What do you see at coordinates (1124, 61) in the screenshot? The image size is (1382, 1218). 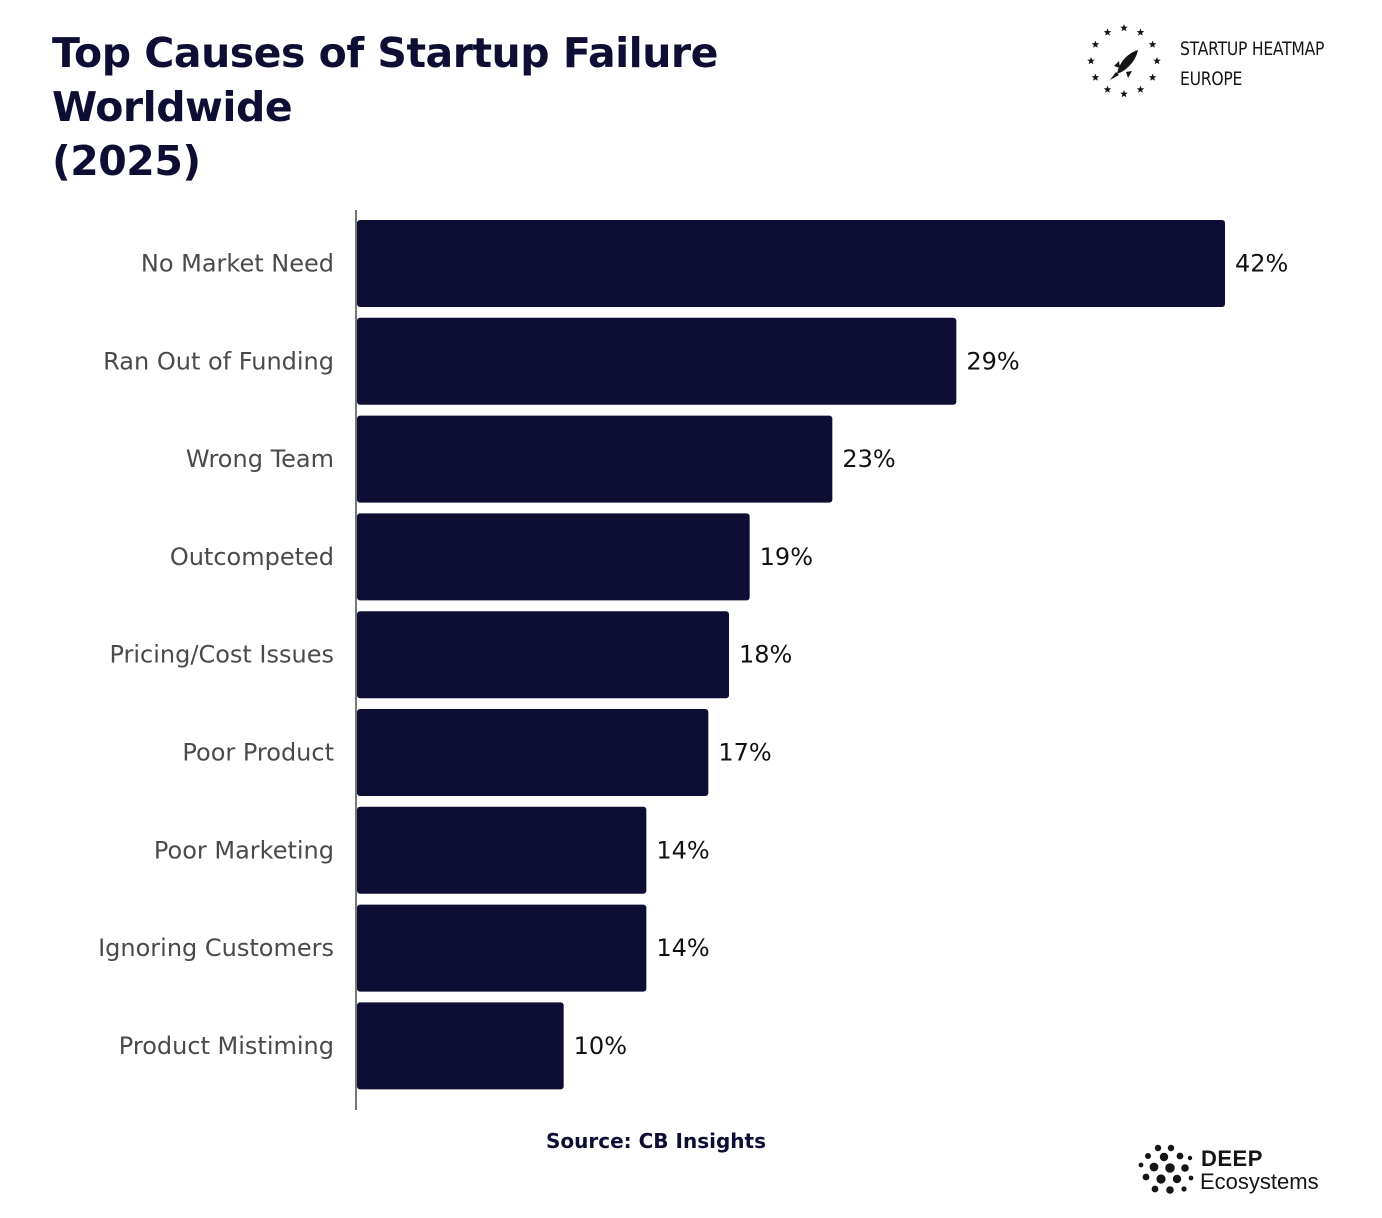 I see `rocket-stars-icon` at bounding box center [1124, 61].